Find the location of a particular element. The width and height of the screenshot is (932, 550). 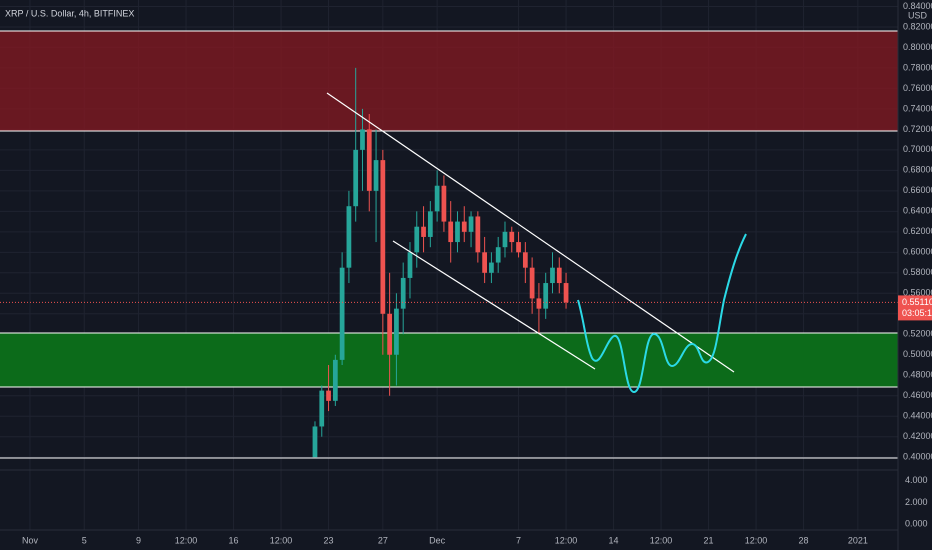

x-tick-label: 7 is located at coordinates (518, 540).